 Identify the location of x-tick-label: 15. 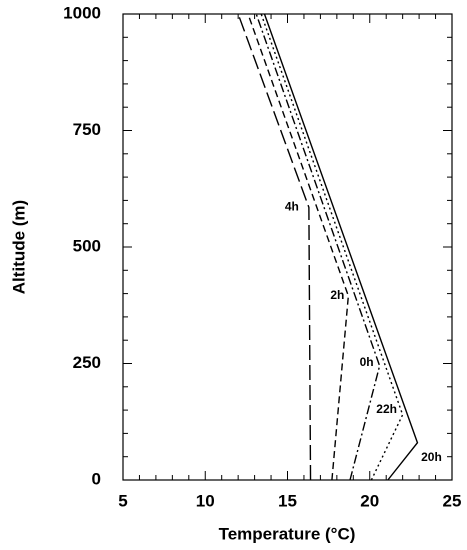
(287, 500).